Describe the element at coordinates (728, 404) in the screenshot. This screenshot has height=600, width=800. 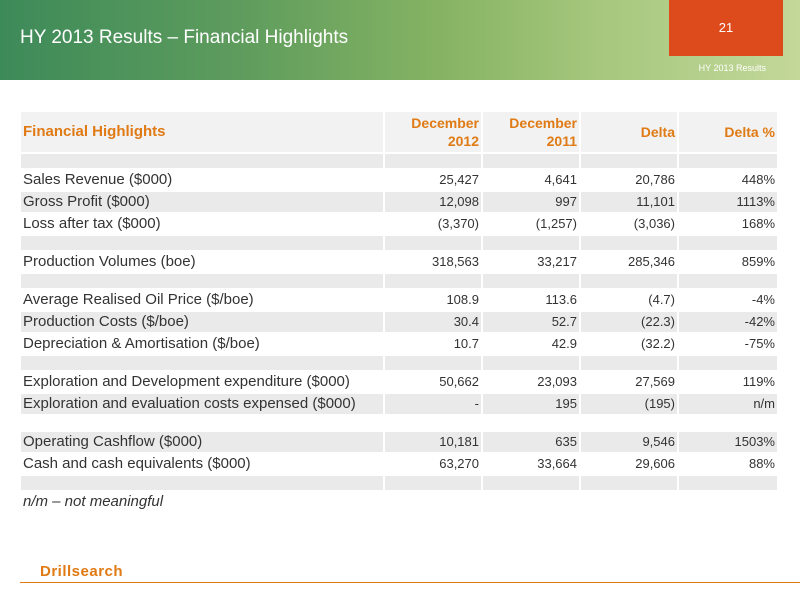
I see `cell-value: n/m` at that location.